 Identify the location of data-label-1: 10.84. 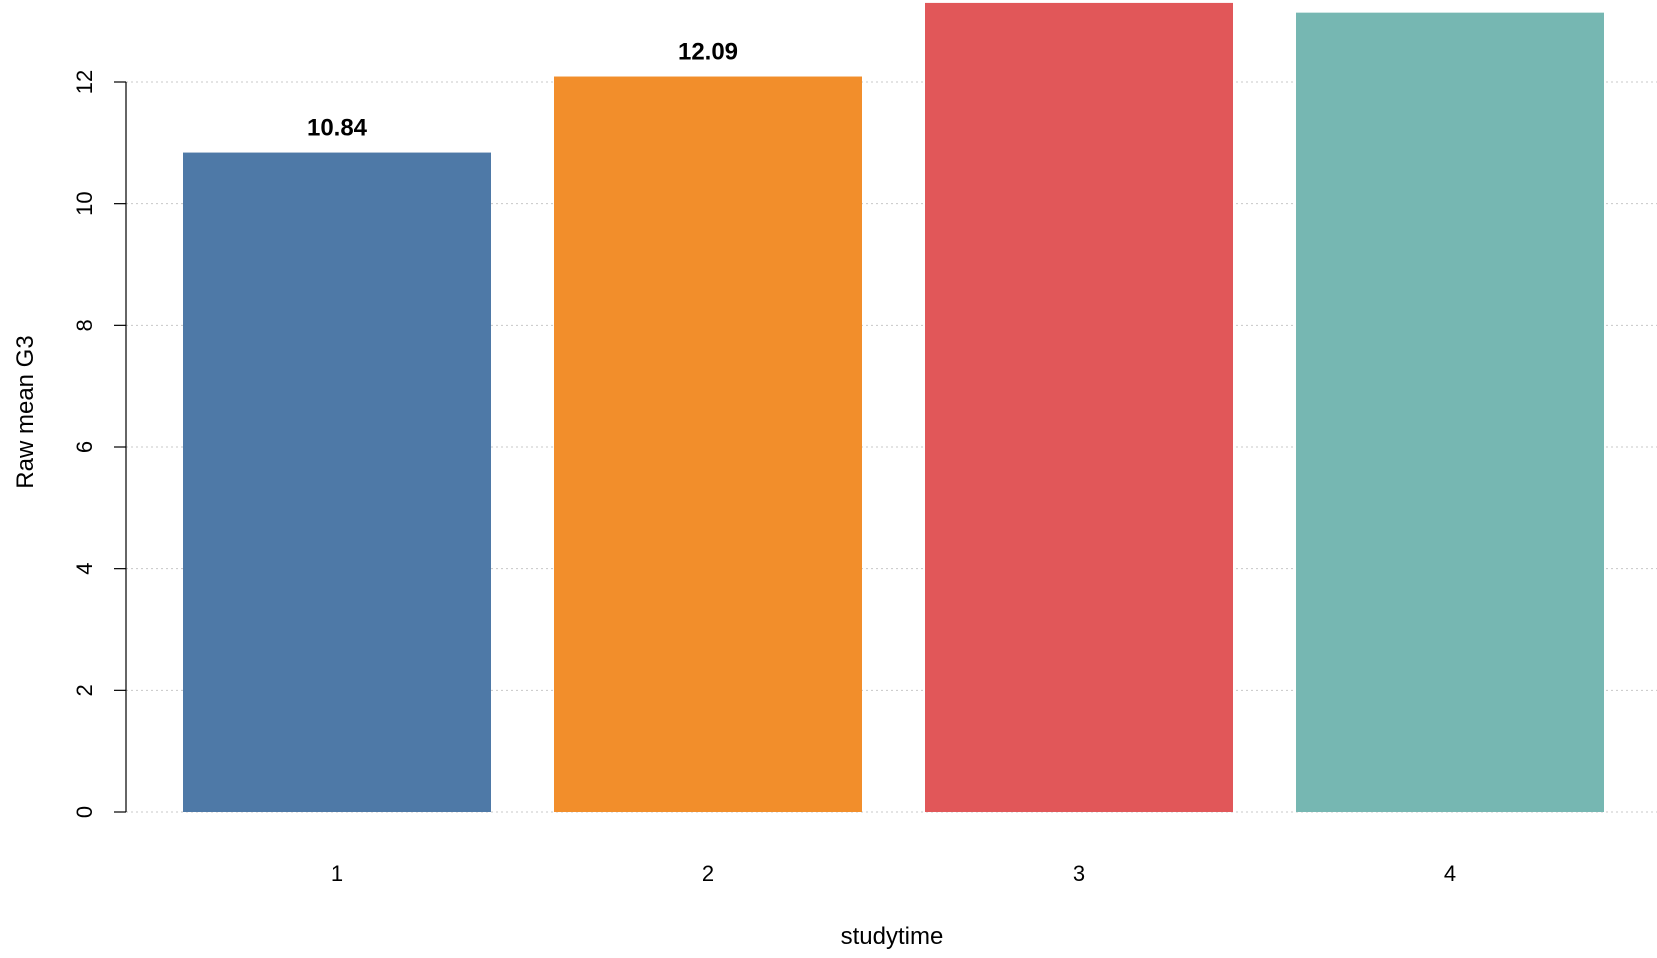
(337, 128).